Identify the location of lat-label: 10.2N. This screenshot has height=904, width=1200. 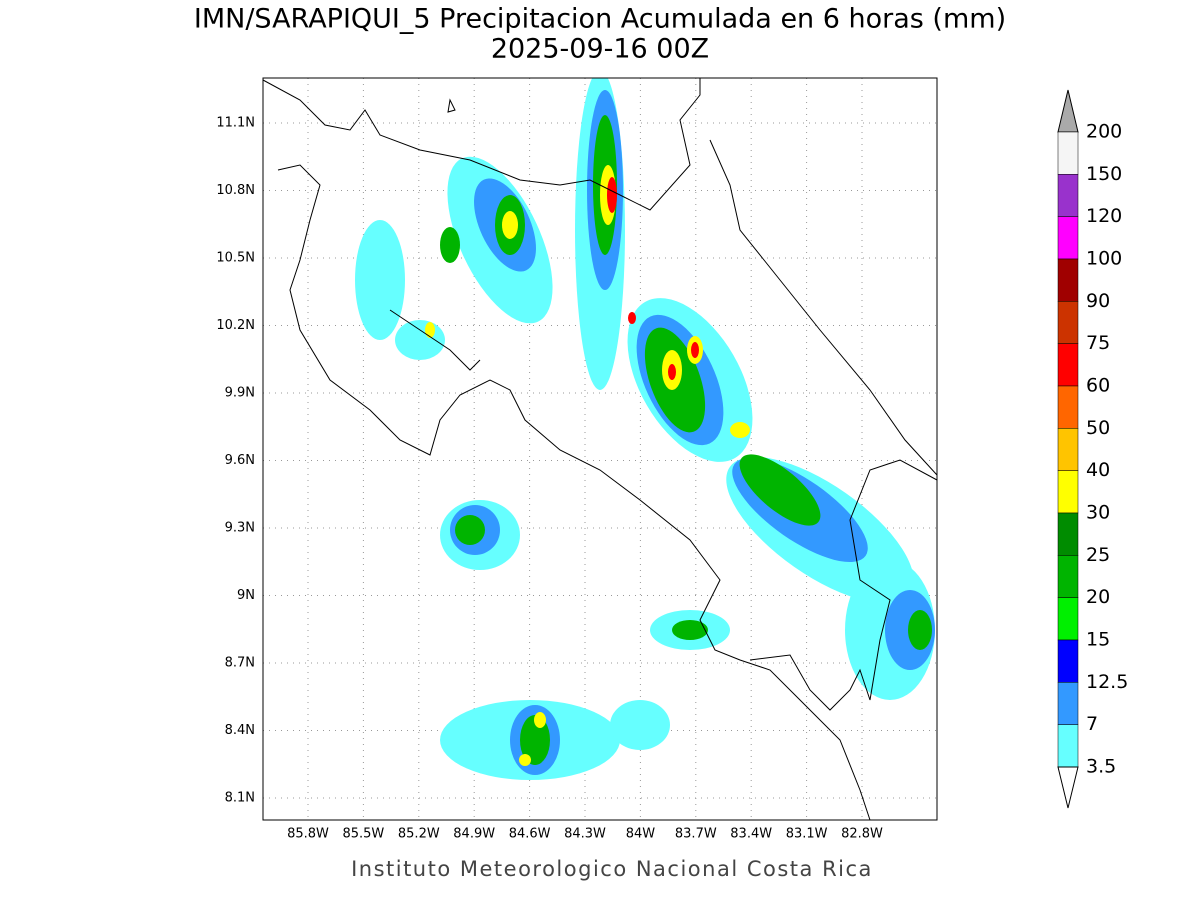
(235, 325).